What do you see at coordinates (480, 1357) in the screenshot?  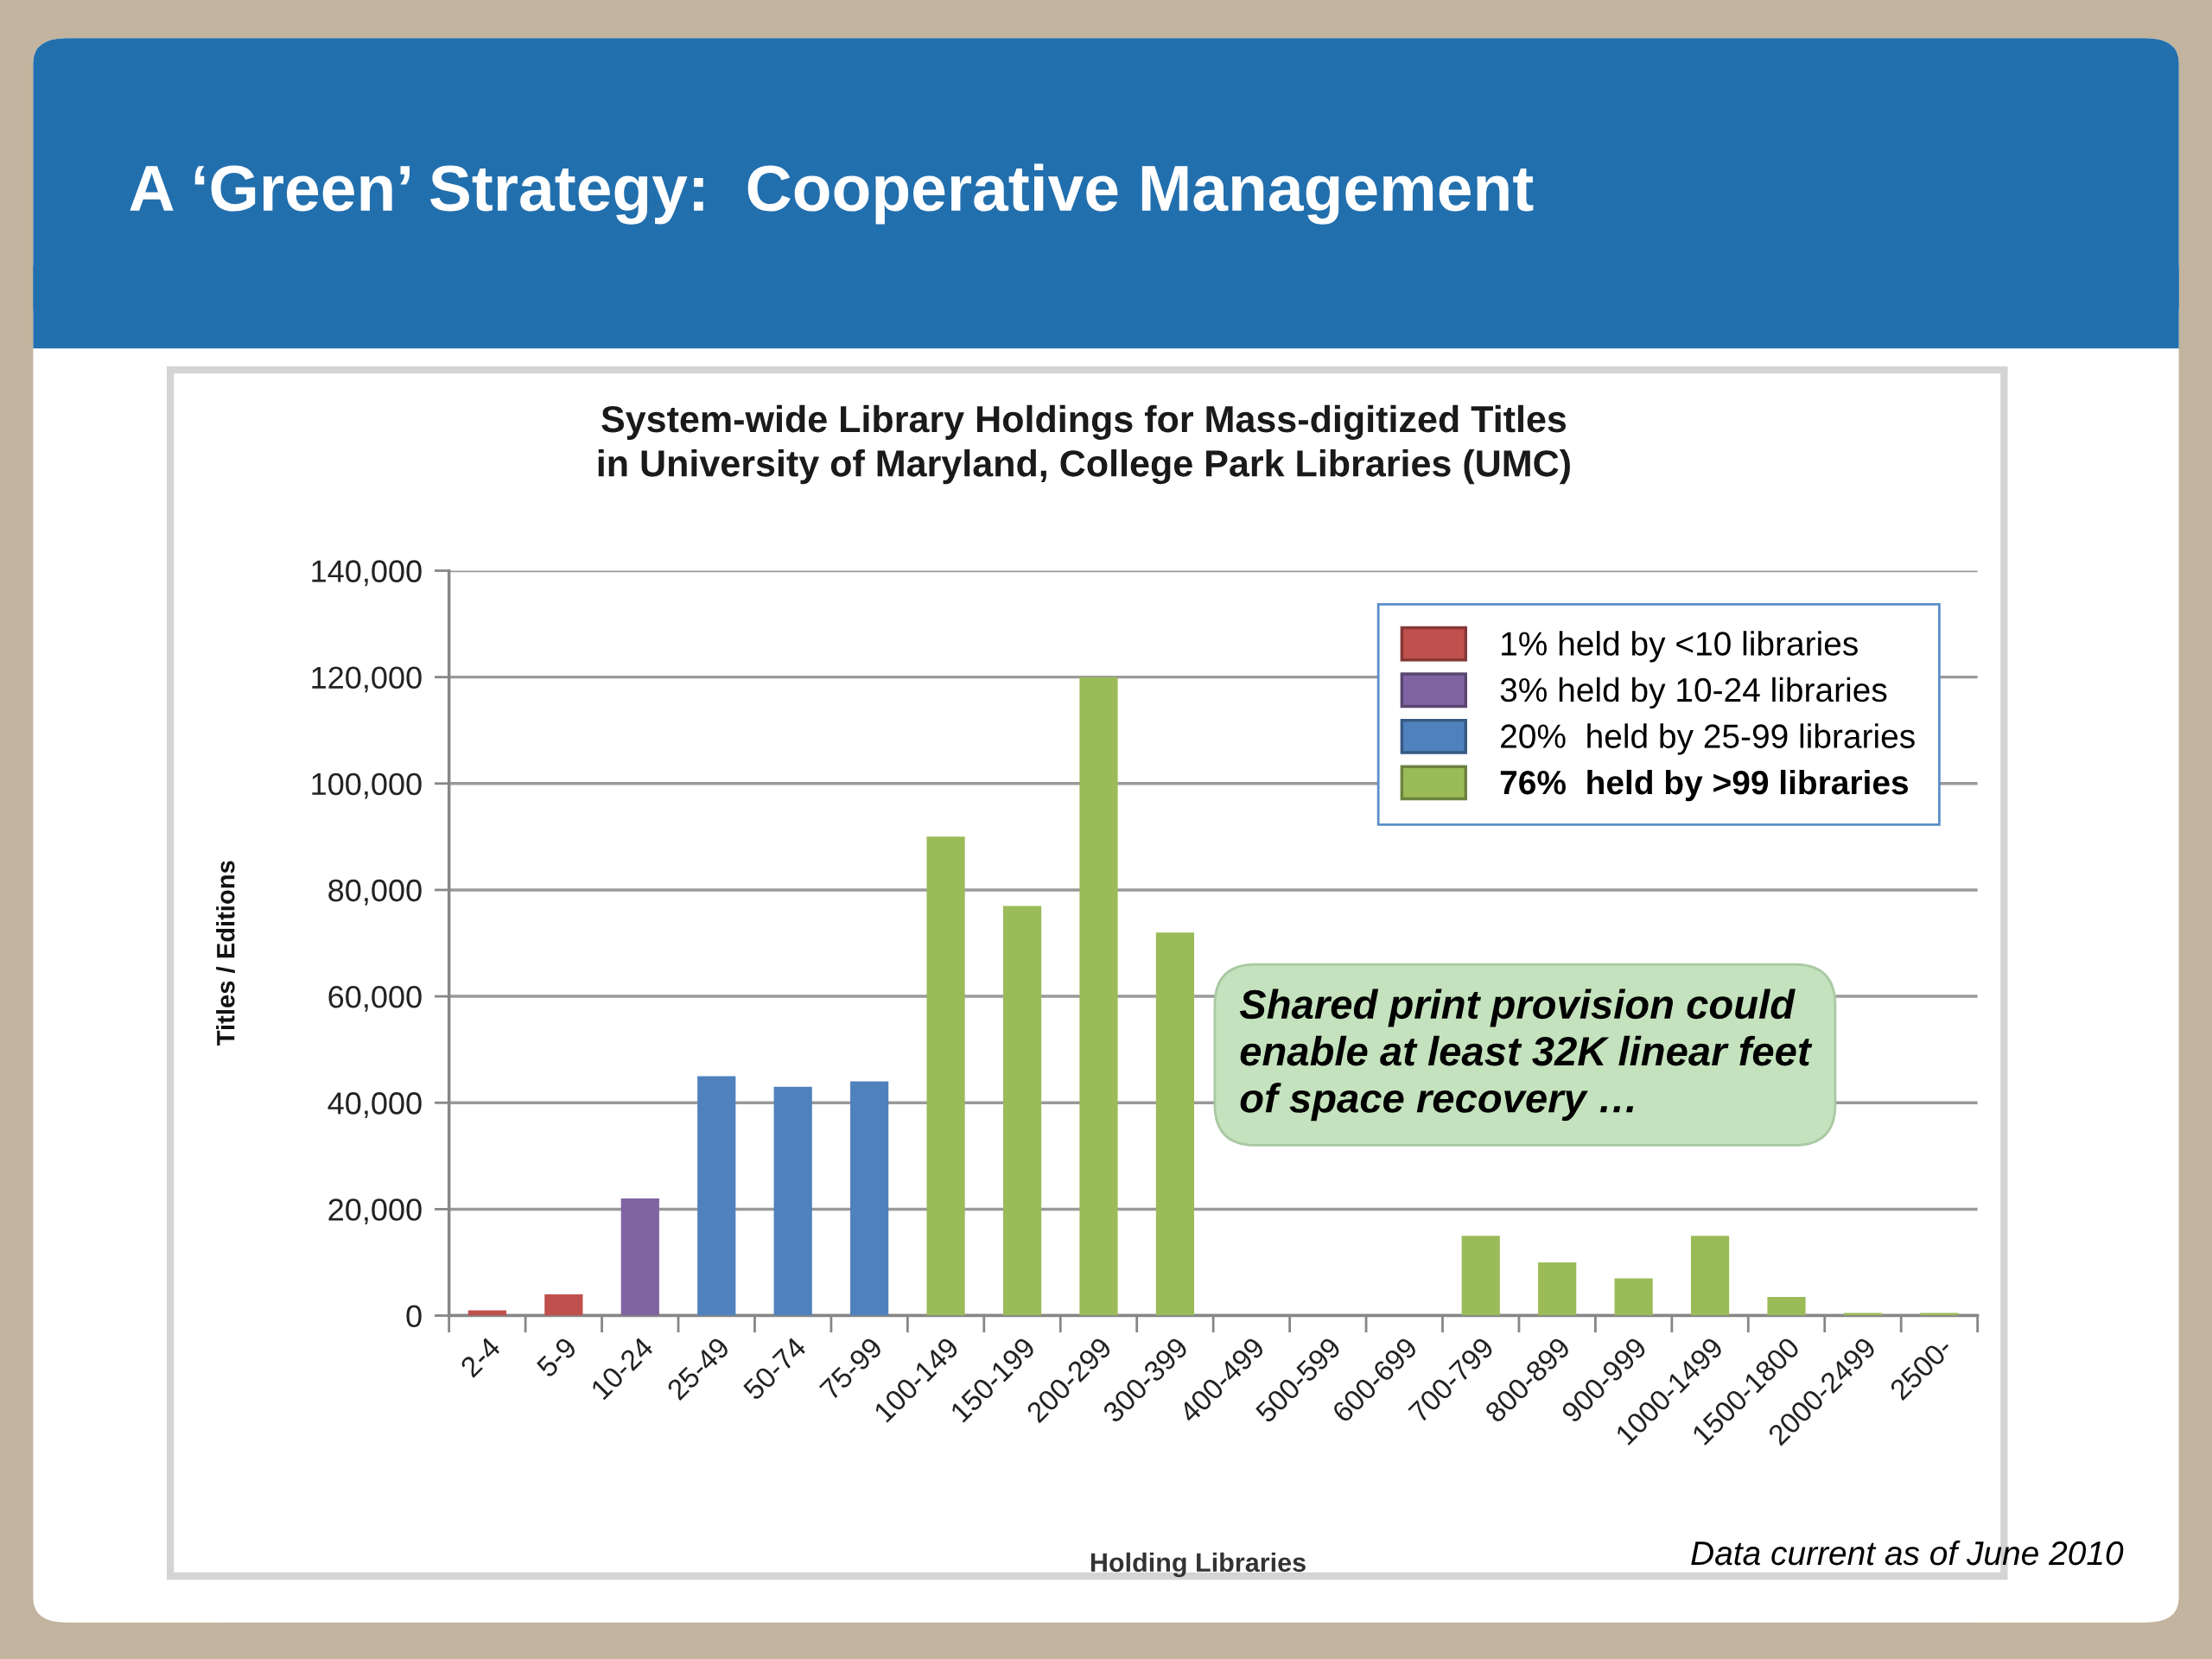 I see `x-tick-label: 2-4` at bounding box center [480, 1357].